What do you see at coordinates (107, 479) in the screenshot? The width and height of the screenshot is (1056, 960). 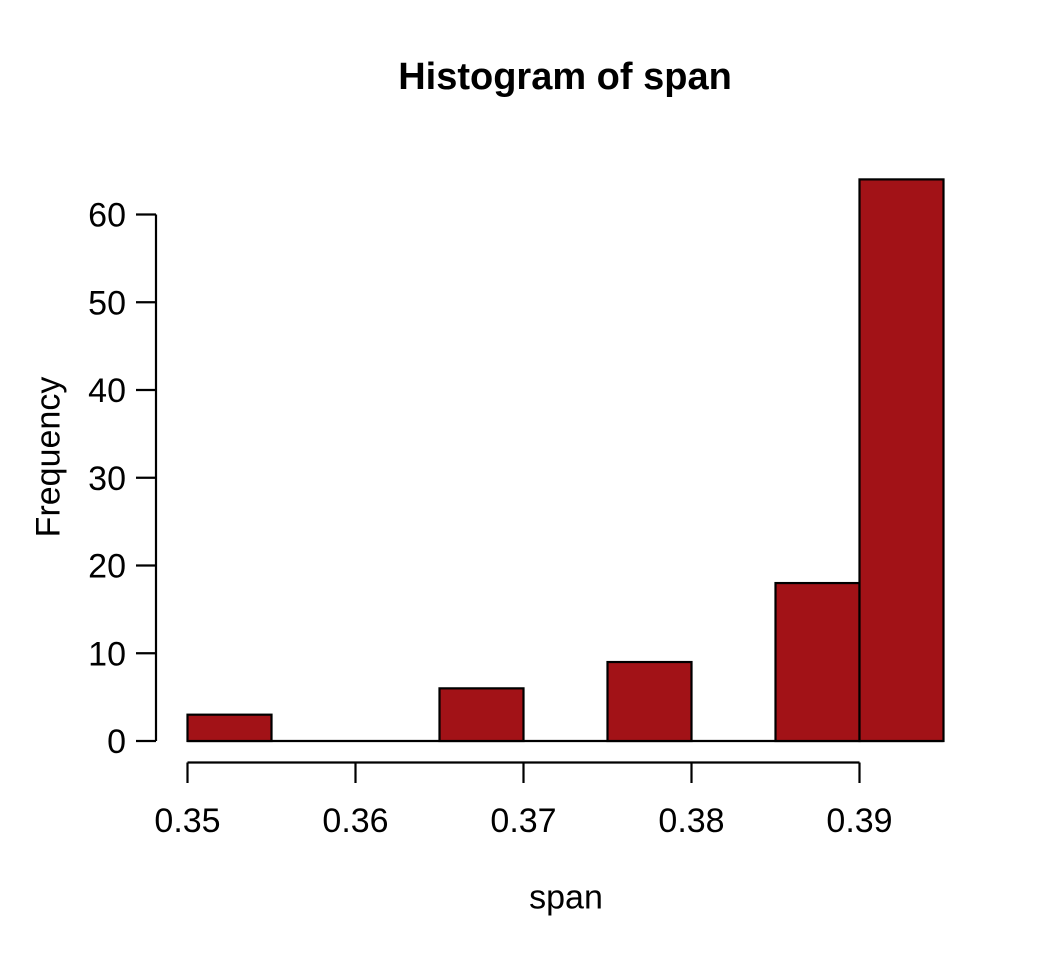 I see `y-tick-label: 30` at bounding box center [107, 479].